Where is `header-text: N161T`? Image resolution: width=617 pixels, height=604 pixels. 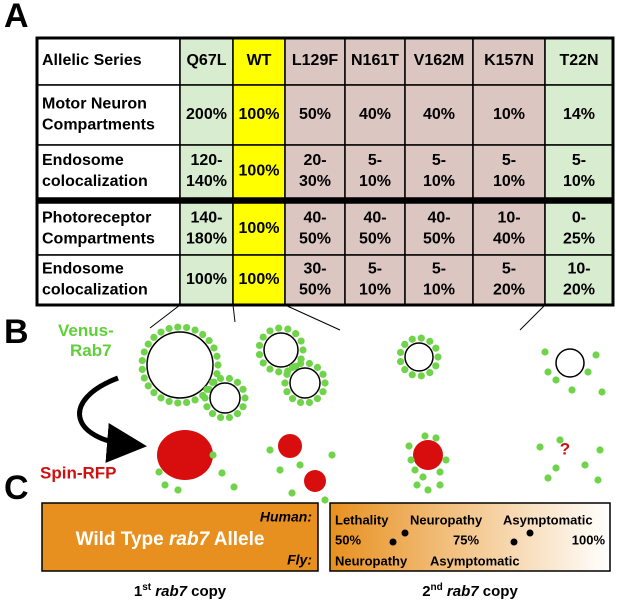 header-text: N161T is located at coordinates (375, 60).